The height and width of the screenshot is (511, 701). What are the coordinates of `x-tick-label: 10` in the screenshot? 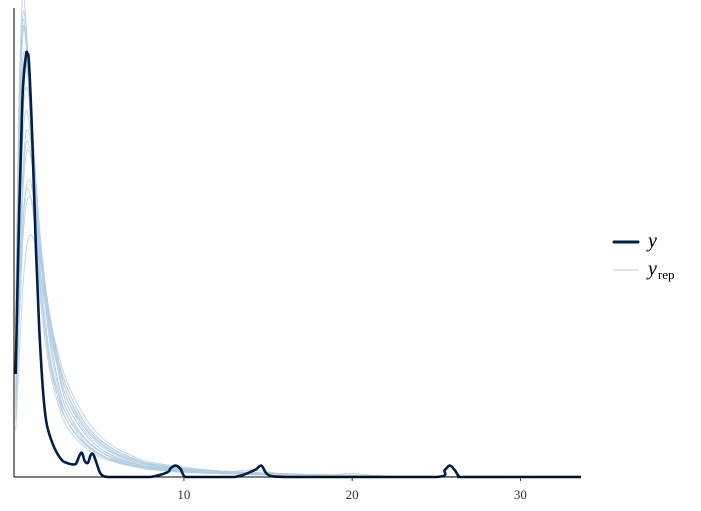 It's located at (183, 494).